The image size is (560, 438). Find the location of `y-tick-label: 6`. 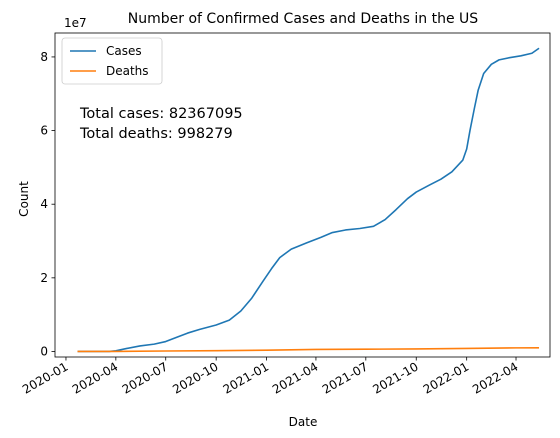

y-tick-label: 6 is located at coordinates (44, 131).